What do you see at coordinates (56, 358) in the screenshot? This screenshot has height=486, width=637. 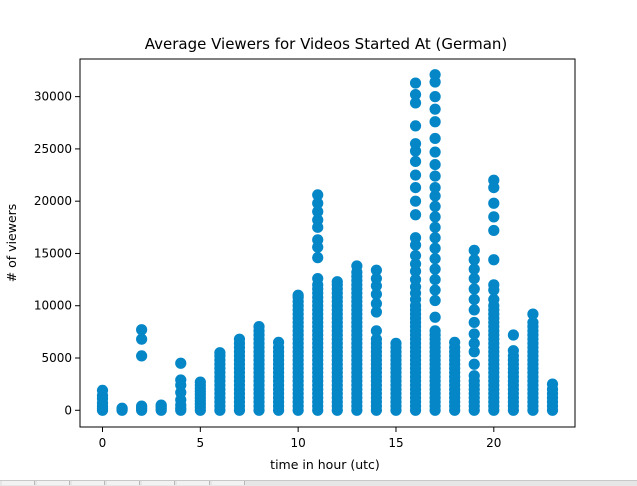 I see `y-tick-label: 5000` at bounding box center [56, 358].